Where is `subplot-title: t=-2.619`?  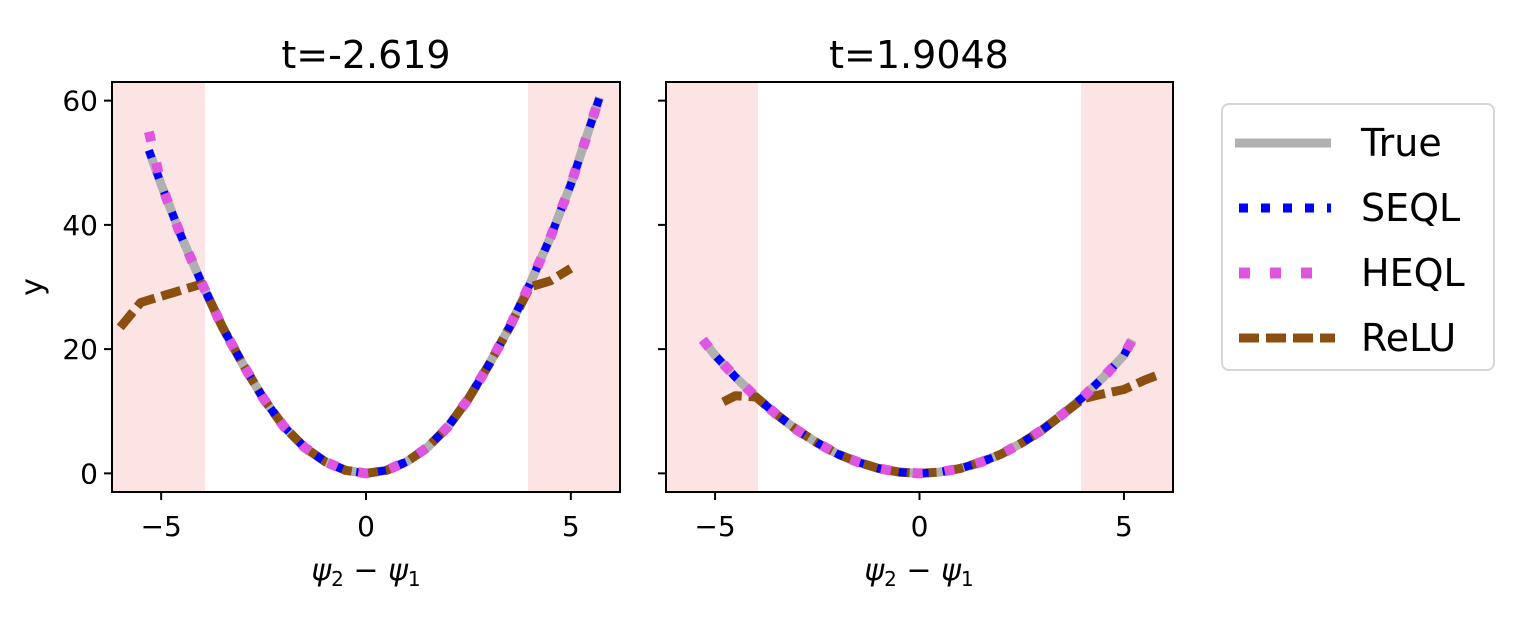
subplot-title: t=-2.619 is located at coordinates (365, 55).